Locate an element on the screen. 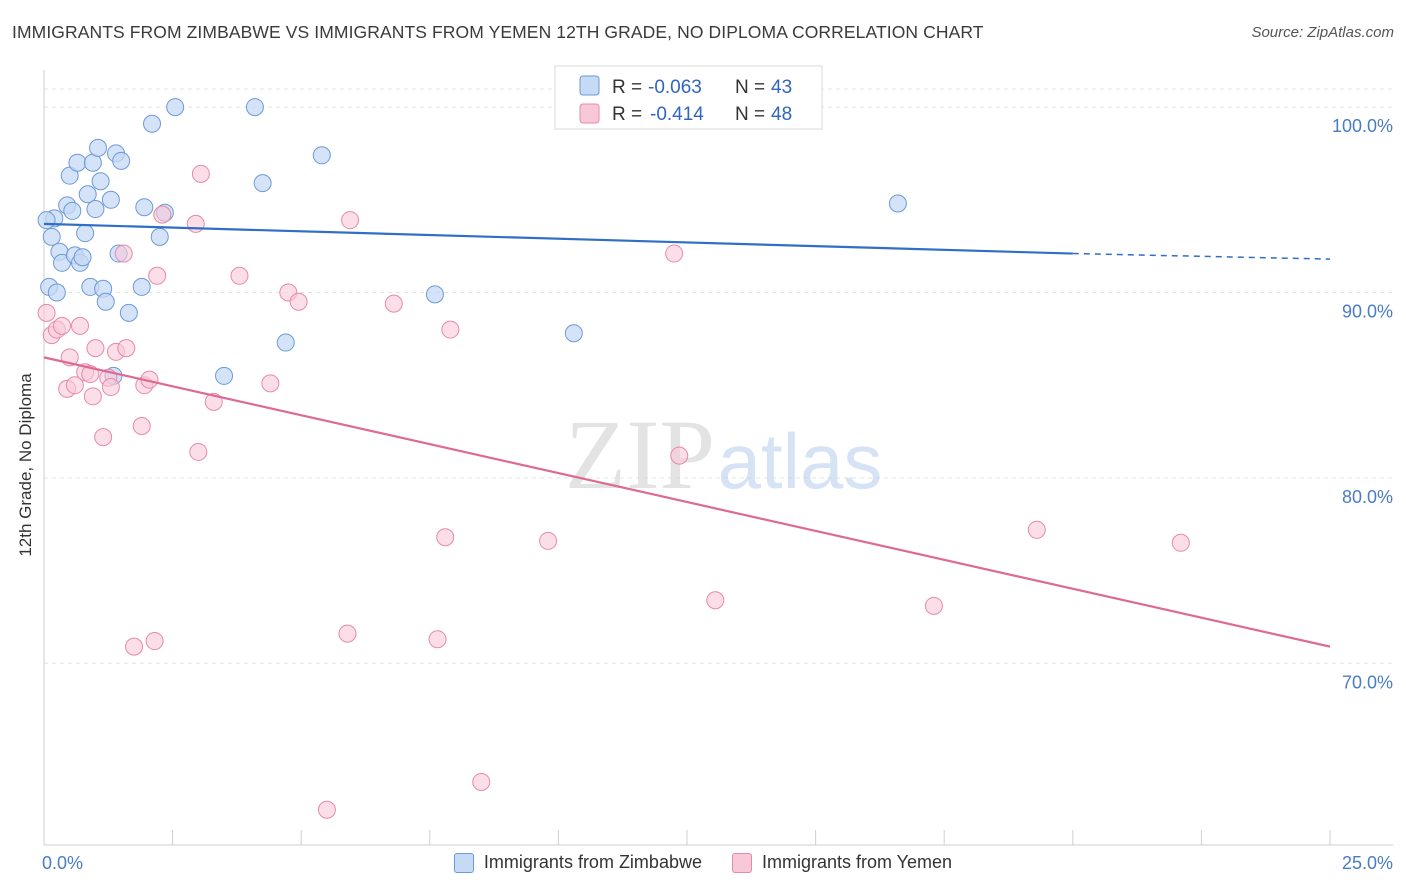  watermark-zip: ZIP is located at coordinates (640, 454).